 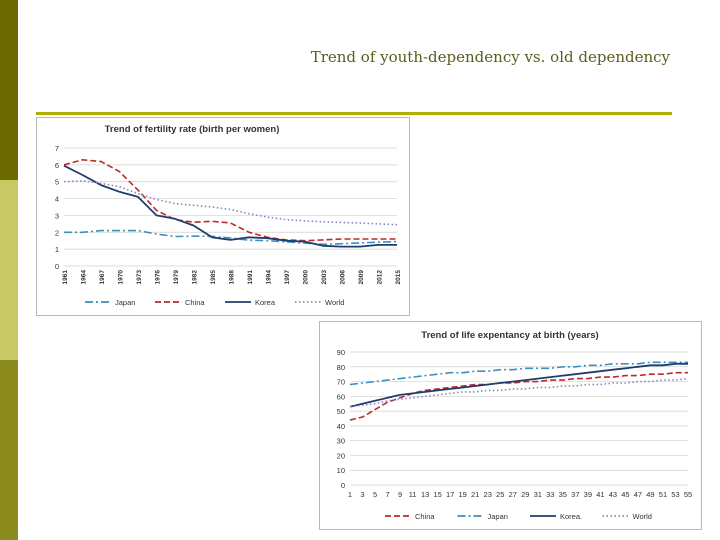 What do you see at coordinates (334, 302) in the screenshot?
I see `fertility-legend-label: World` at bounding box center [334, 302].